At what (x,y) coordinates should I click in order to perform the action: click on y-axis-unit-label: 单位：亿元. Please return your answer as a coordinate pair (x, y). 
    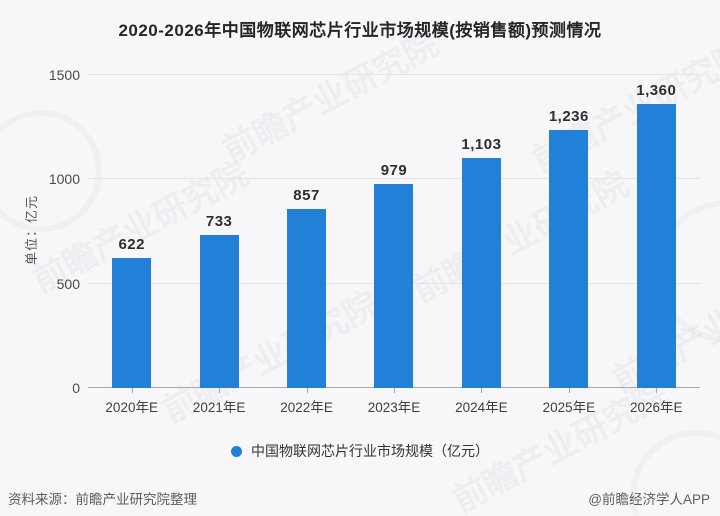
    Looking at the image, I should click on (31, 230).